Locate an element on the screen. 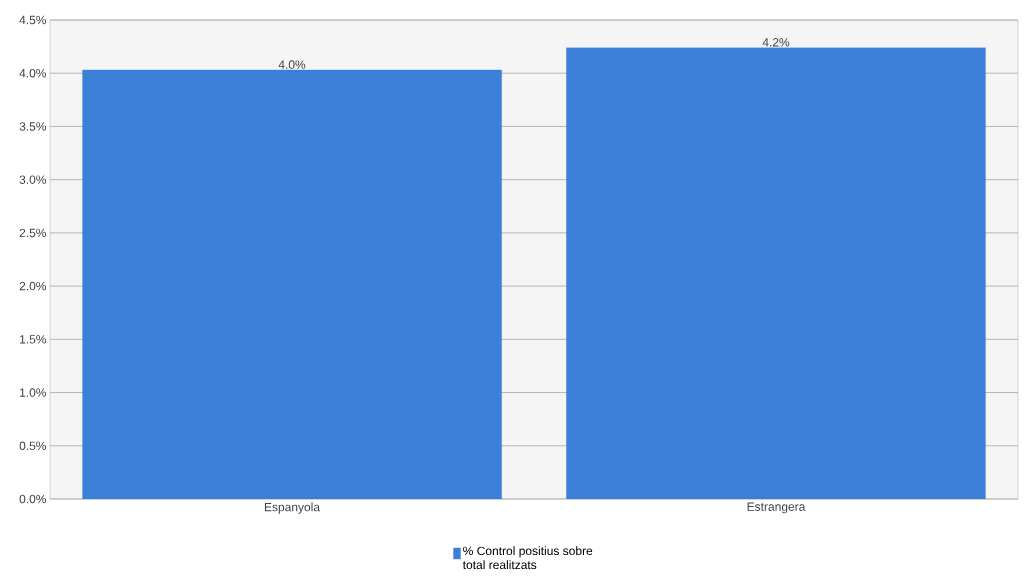  legend-label: % Control positius sobre total realitzats is located at coordinates (527, 558).